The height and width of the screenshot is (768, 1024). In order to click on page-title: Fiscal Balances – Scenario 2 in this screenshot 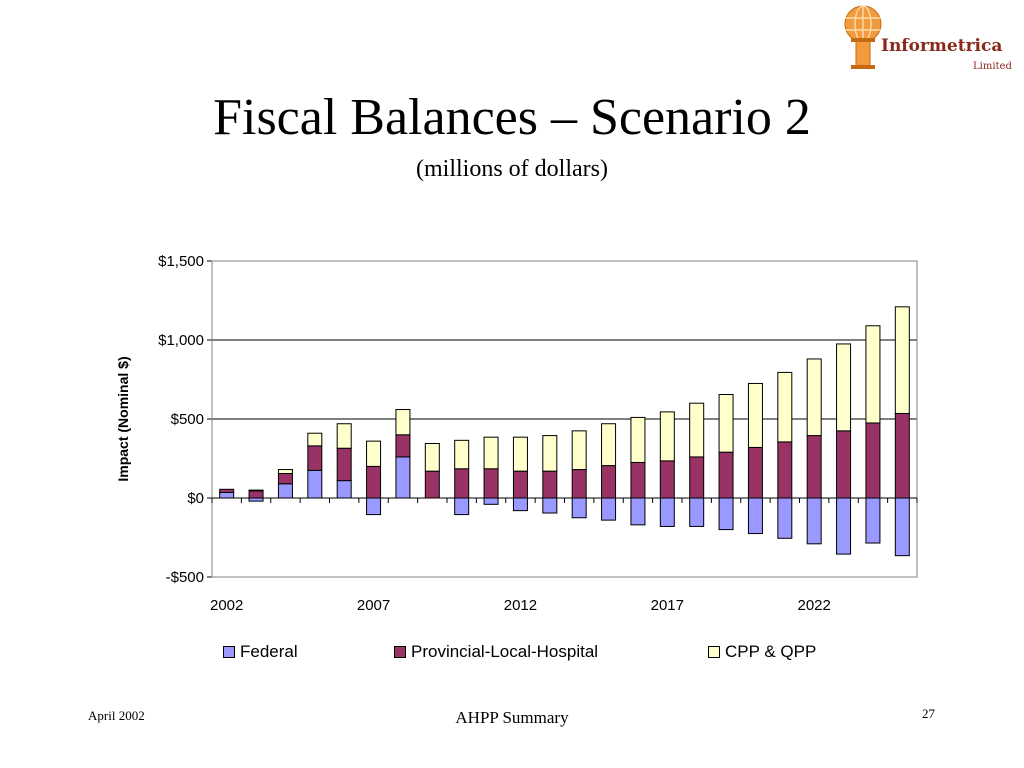, I will do `click(512, 117)`.